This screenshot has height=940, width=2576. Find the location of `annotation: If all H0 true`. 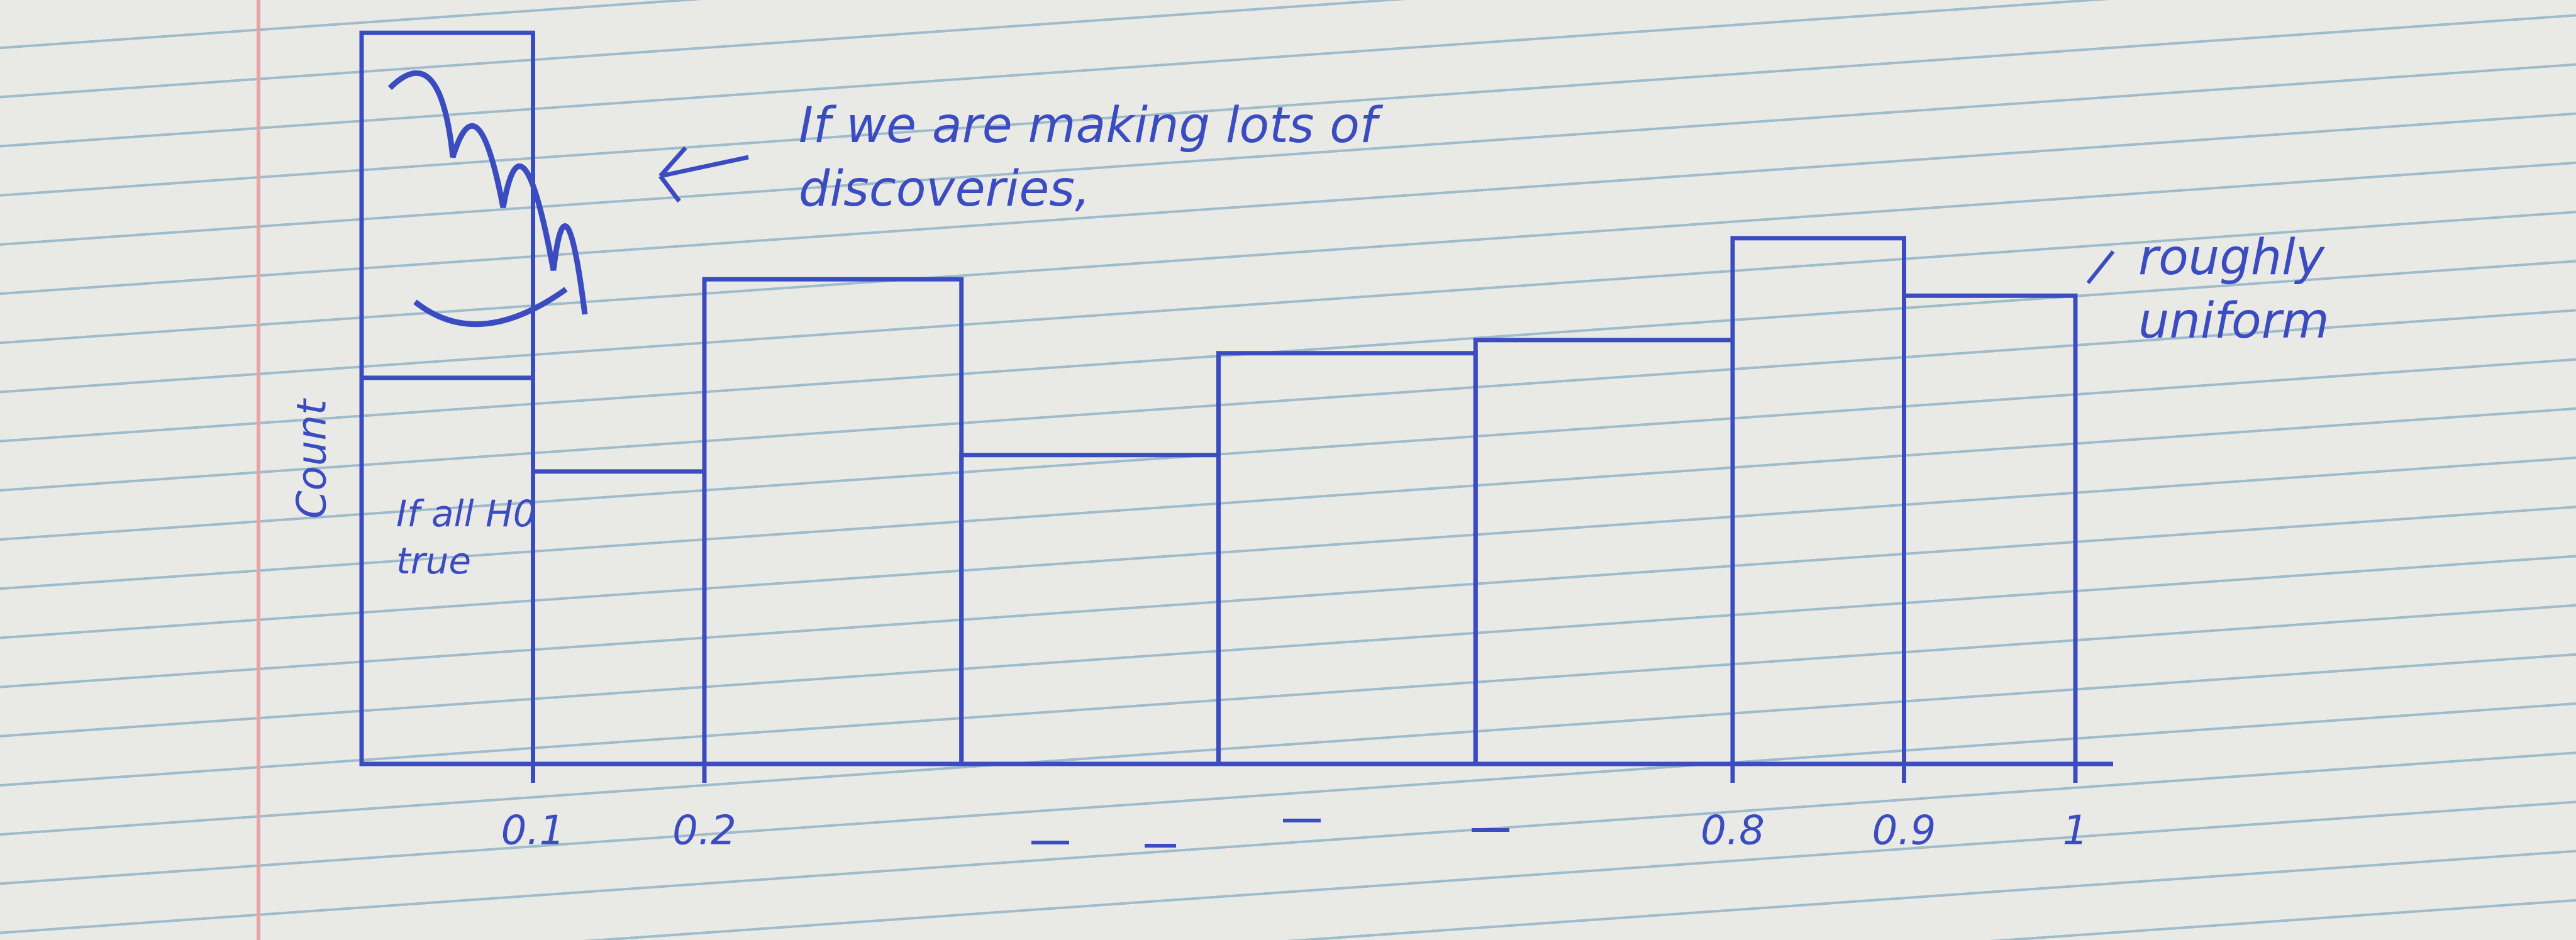

annotation: If all H0 true is located at coordinates (466, 537).